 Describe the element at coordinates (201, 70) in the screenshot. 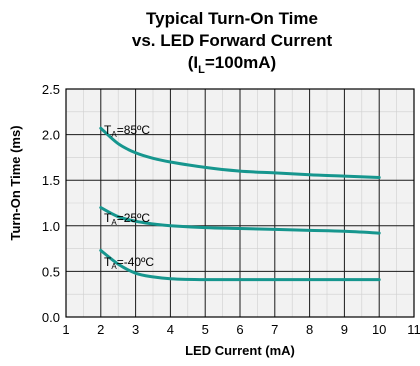

I see `title-line3-sub: L` at that location.